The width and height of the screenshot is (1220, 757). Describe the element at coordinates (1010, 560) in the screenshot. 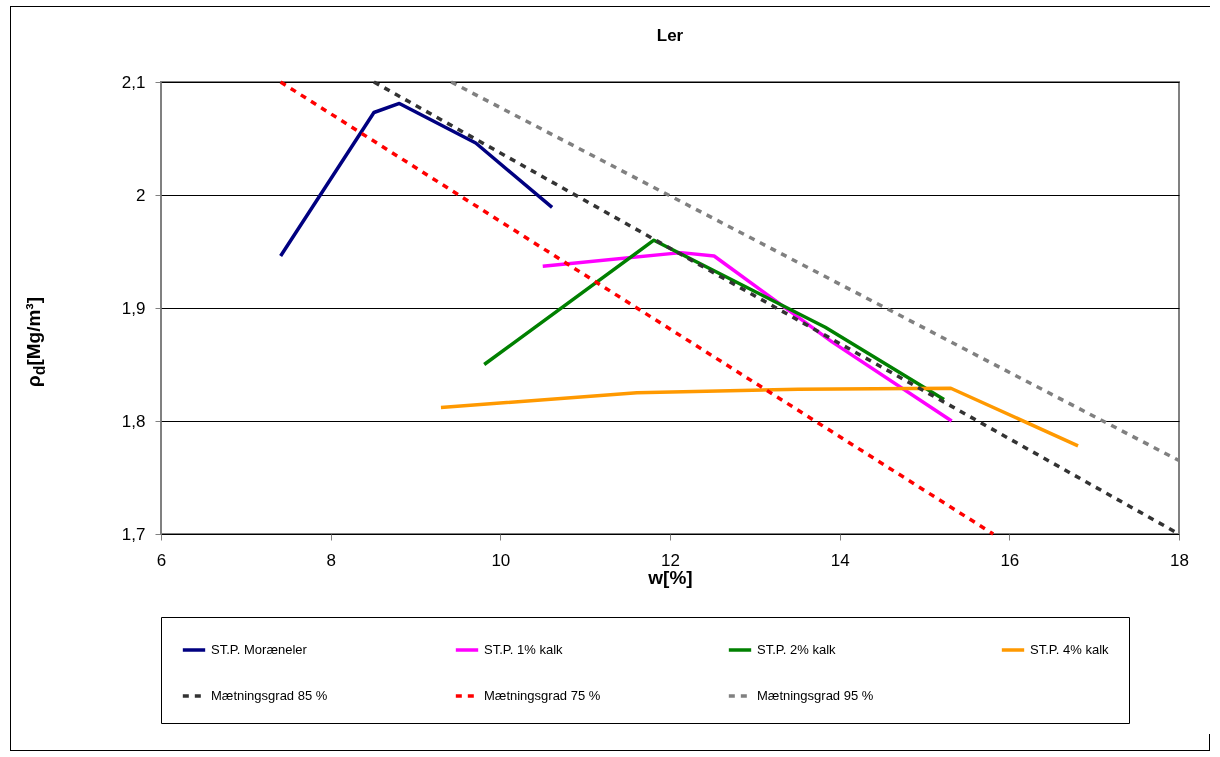

I see `x-tick-label: 16` at that location.